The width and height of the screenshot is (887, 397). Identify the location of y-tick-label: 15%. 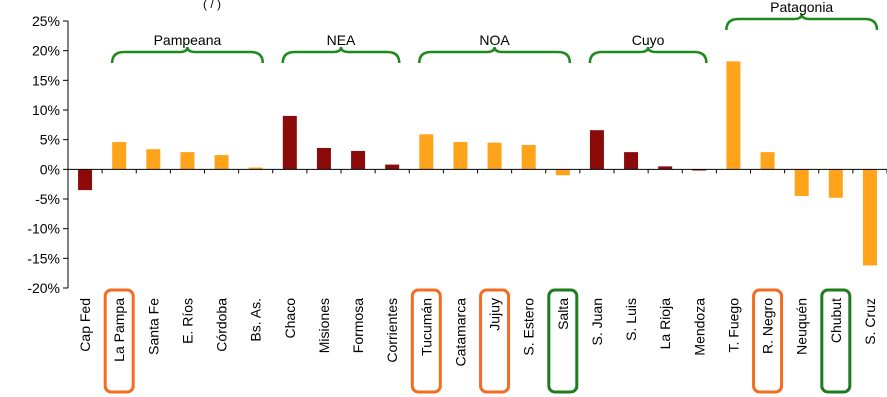
(46, 80).